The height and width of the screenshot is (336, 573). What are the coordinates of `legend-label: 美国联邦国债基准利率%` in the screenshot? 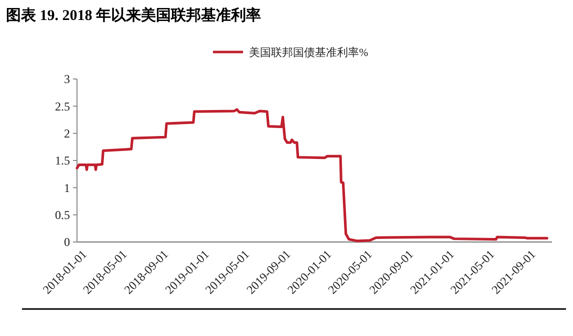 It's located at (308, 52).